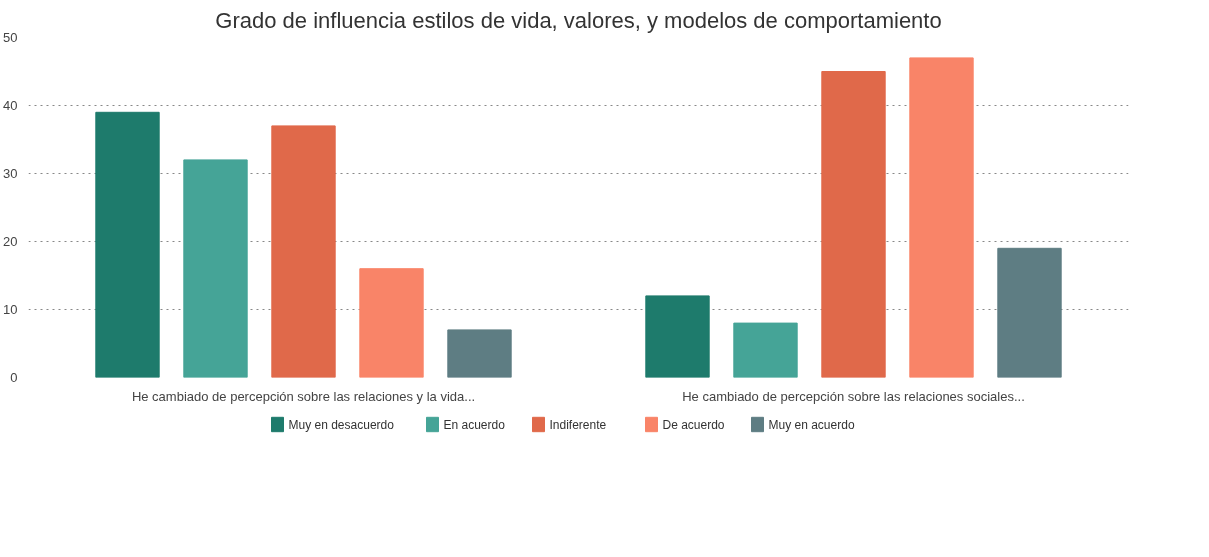 This screenshot has width=1209, height=557. What do you see at coordinates (10, 173) in the screenshot?
I see `y-tick-label: 30` at bounding box center [10, 173].